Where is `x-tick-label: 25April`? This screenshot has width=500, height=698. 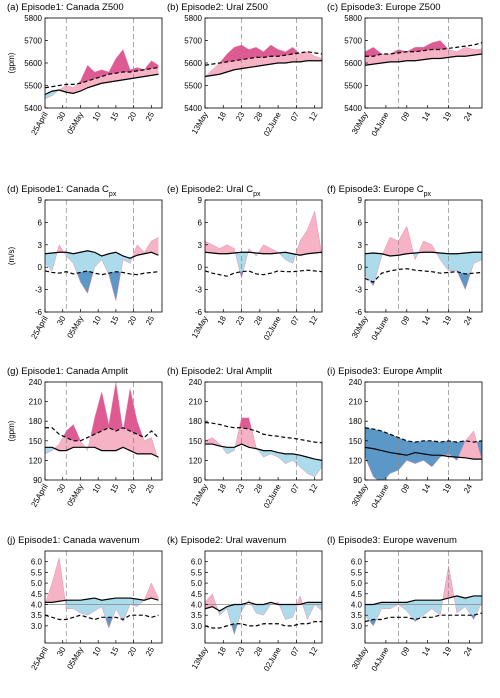
x-tick-label: 25April is located at coordinates (39, 658).